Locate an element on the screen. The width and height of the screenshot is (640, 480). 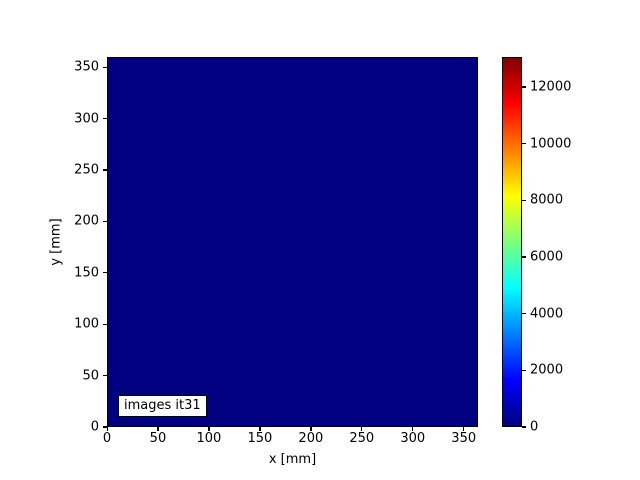
y-tick-label: 100 is located at coordinates (86, 324).